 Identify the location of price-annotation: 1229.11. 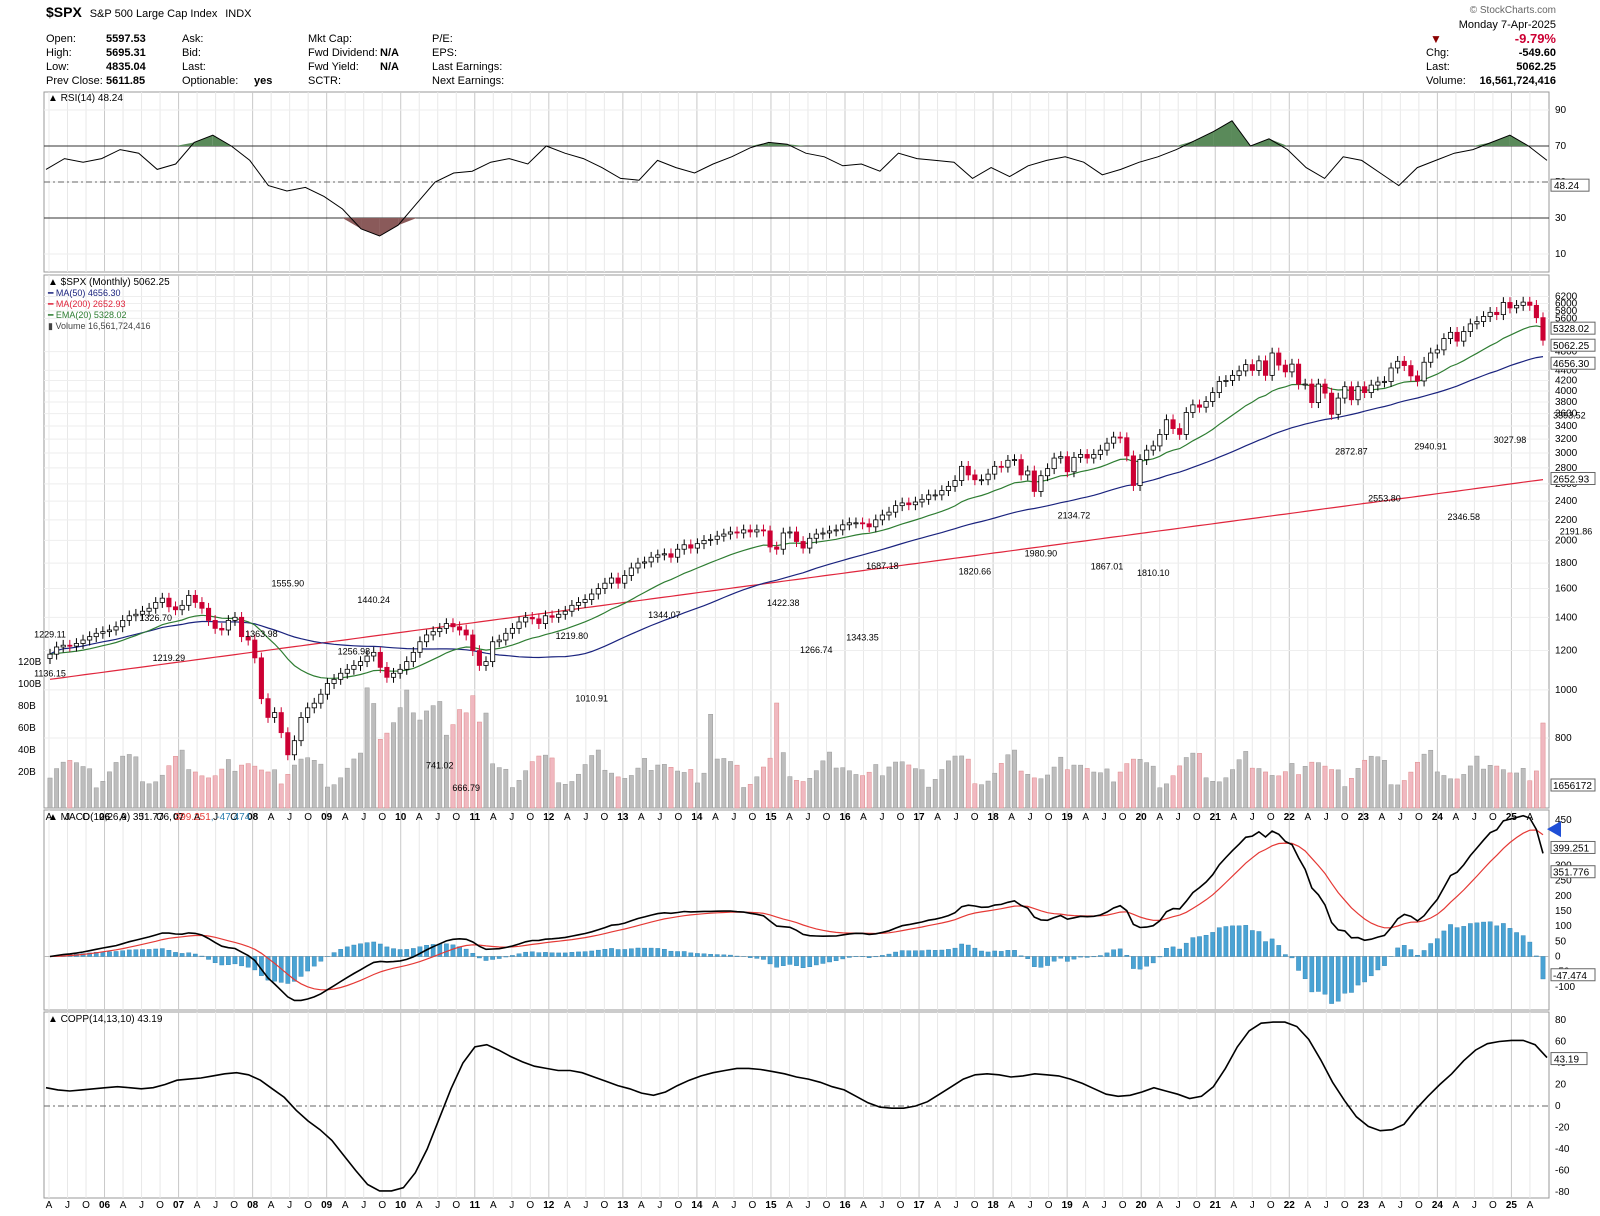
(50, 634).